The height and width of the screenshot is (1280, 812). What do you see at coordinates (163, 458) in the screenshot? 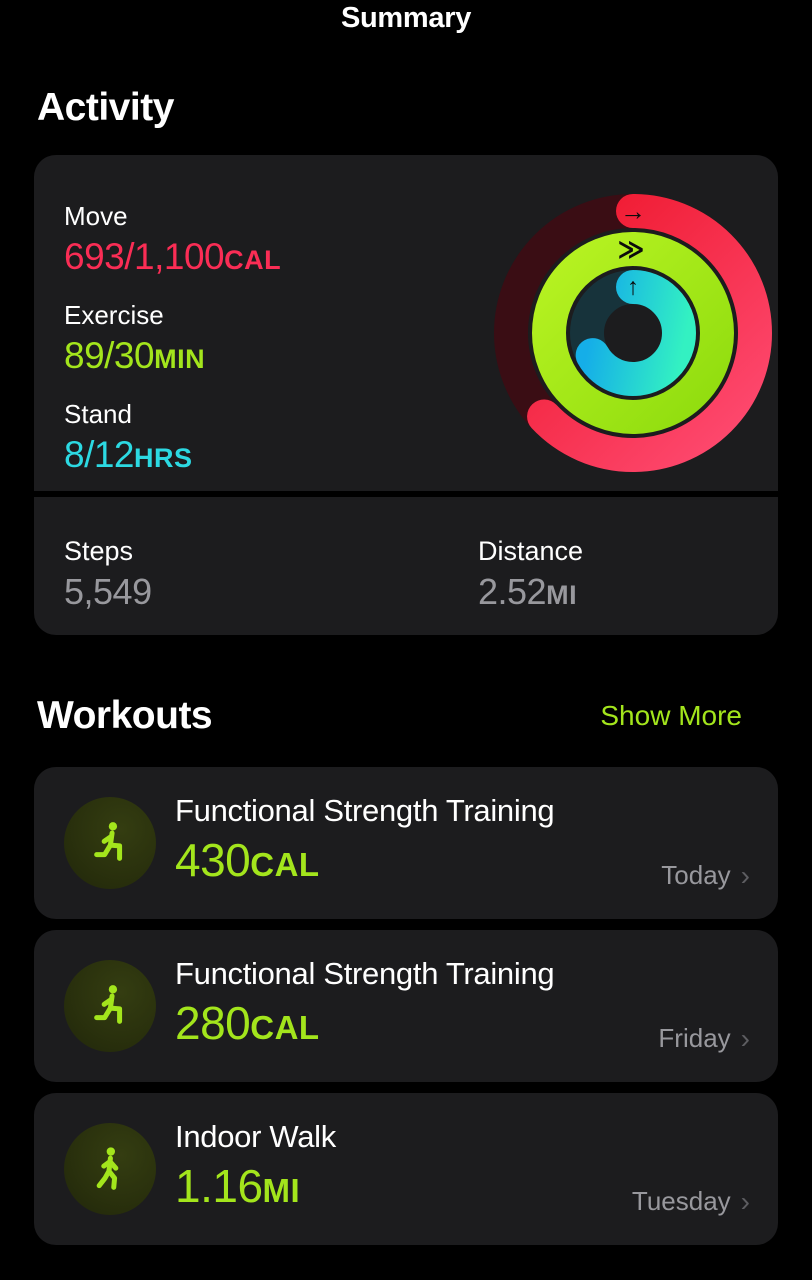
I see `stand-unit: HRS` at bounding box center [163, 458].